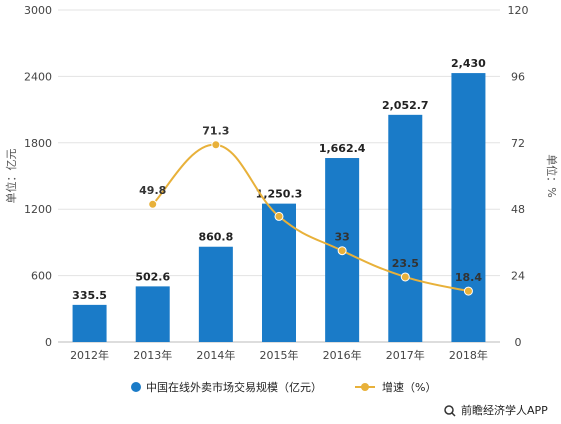  What do you see at coordinates (234, 387) in the screenshot?
I see `legend-bar-text: 中国在线外卖市场交易规模（亿元）` at bounding box center [234, 387].